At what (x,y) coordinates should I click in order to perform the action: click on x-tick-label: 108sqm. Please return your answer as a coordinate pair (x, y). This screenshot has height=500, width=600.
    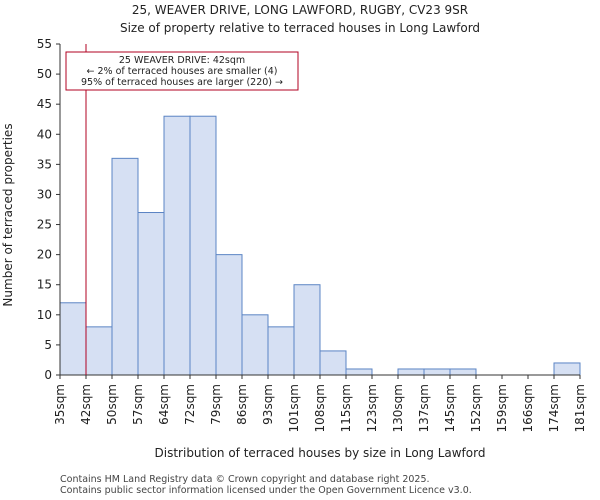
    Looking at the image, I should click on (320, 408).